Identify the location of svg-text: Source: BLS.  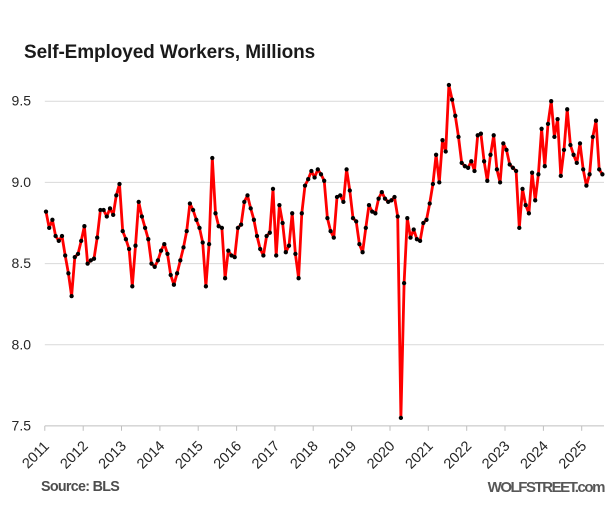
(80, 487).